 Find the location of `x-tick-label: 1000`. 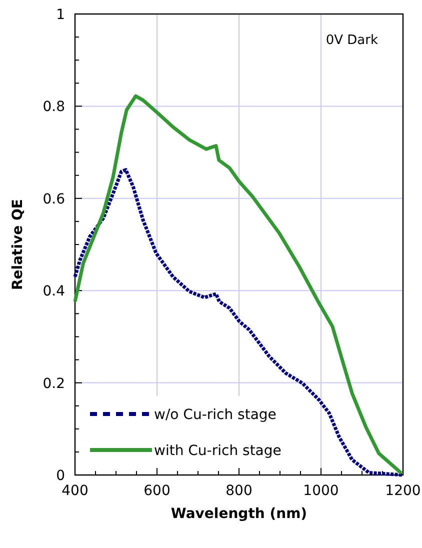

x-tick-label: 1000 is located at coordinates (321, 491).